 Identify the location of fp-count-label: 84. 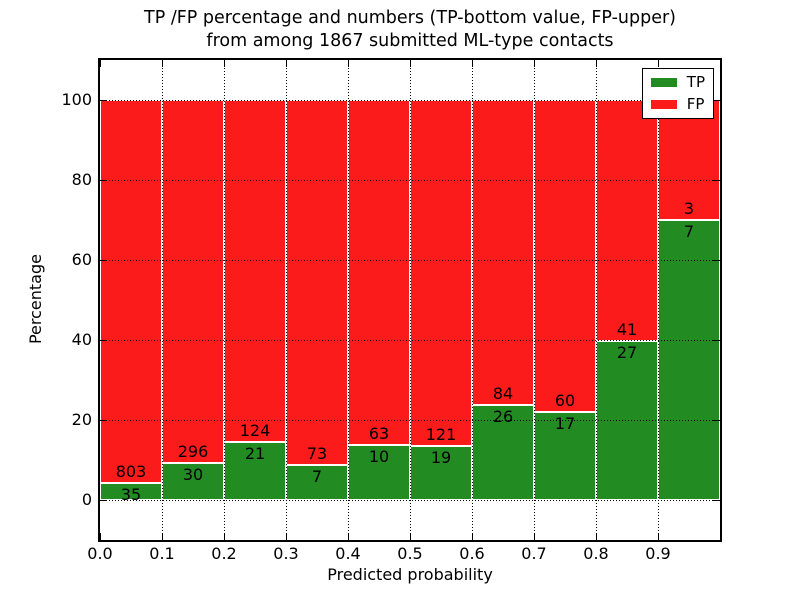
(503, 394).